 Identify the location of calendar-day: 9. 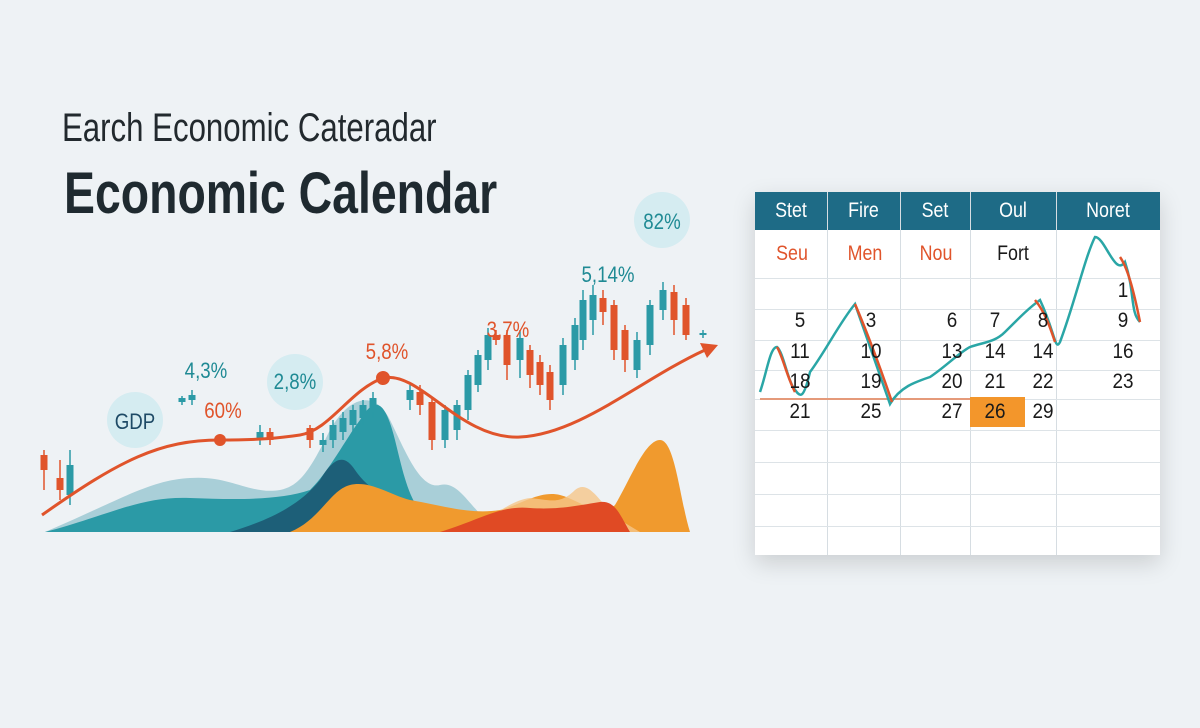
(1123, 320).